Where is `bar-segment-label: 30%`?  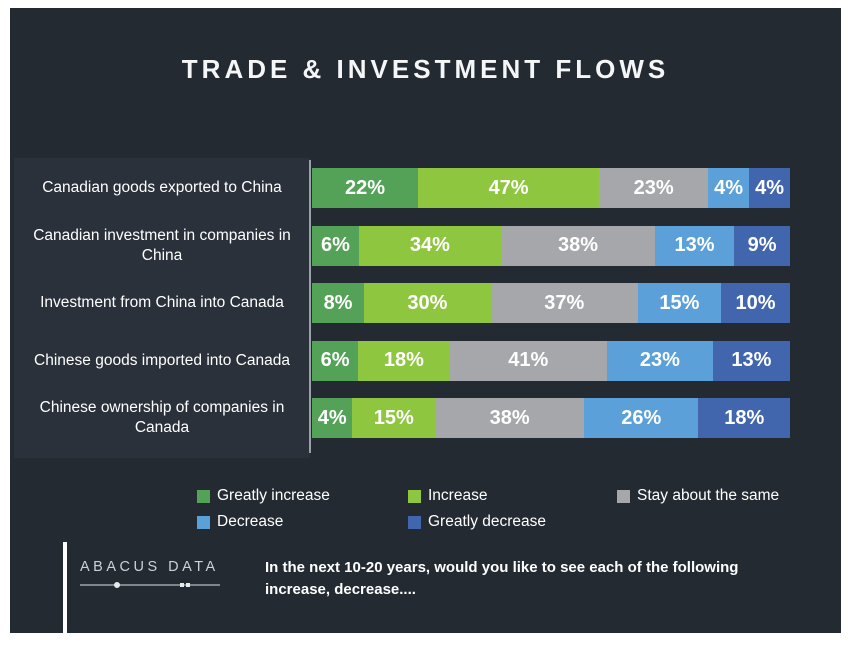 bar-segment-label: 30% is located at coordinates (427, 302).